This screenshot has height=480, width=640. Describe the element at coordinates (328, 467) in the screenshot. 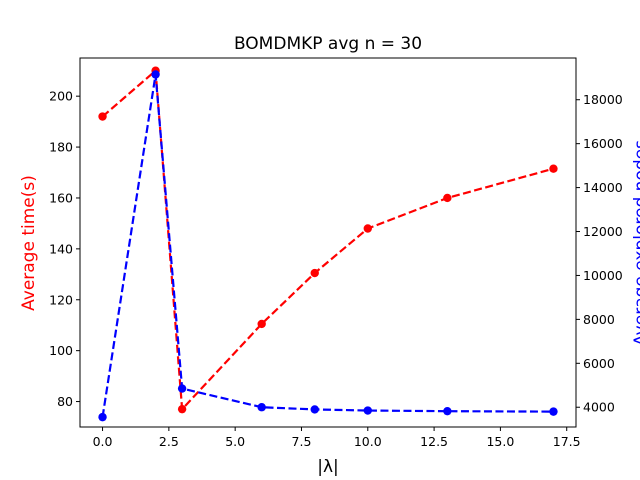

I see `x-axis-label: |λ|` at that location.